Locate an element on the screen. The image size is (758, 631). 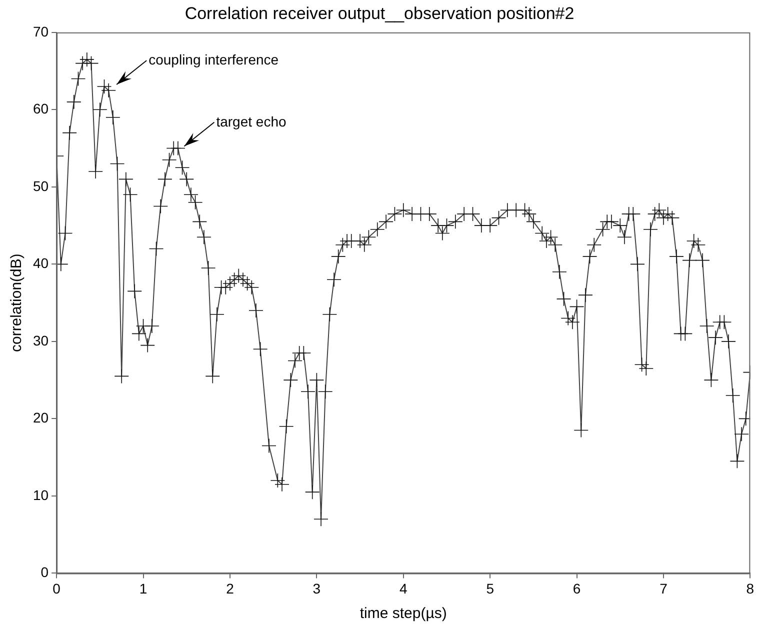
y-tick-label: 30 is located at coordinates (40, 340).